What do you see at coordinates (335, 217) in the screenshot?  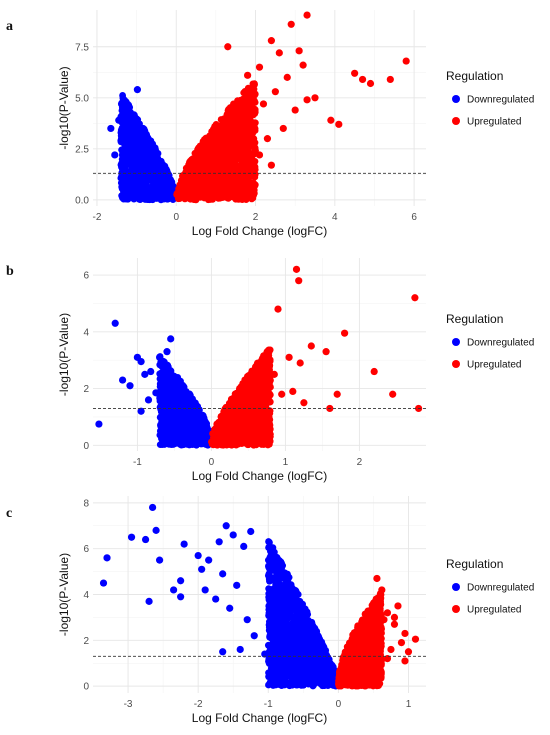 I see `x-tick-label: 4` at bounding box center [335, 217].